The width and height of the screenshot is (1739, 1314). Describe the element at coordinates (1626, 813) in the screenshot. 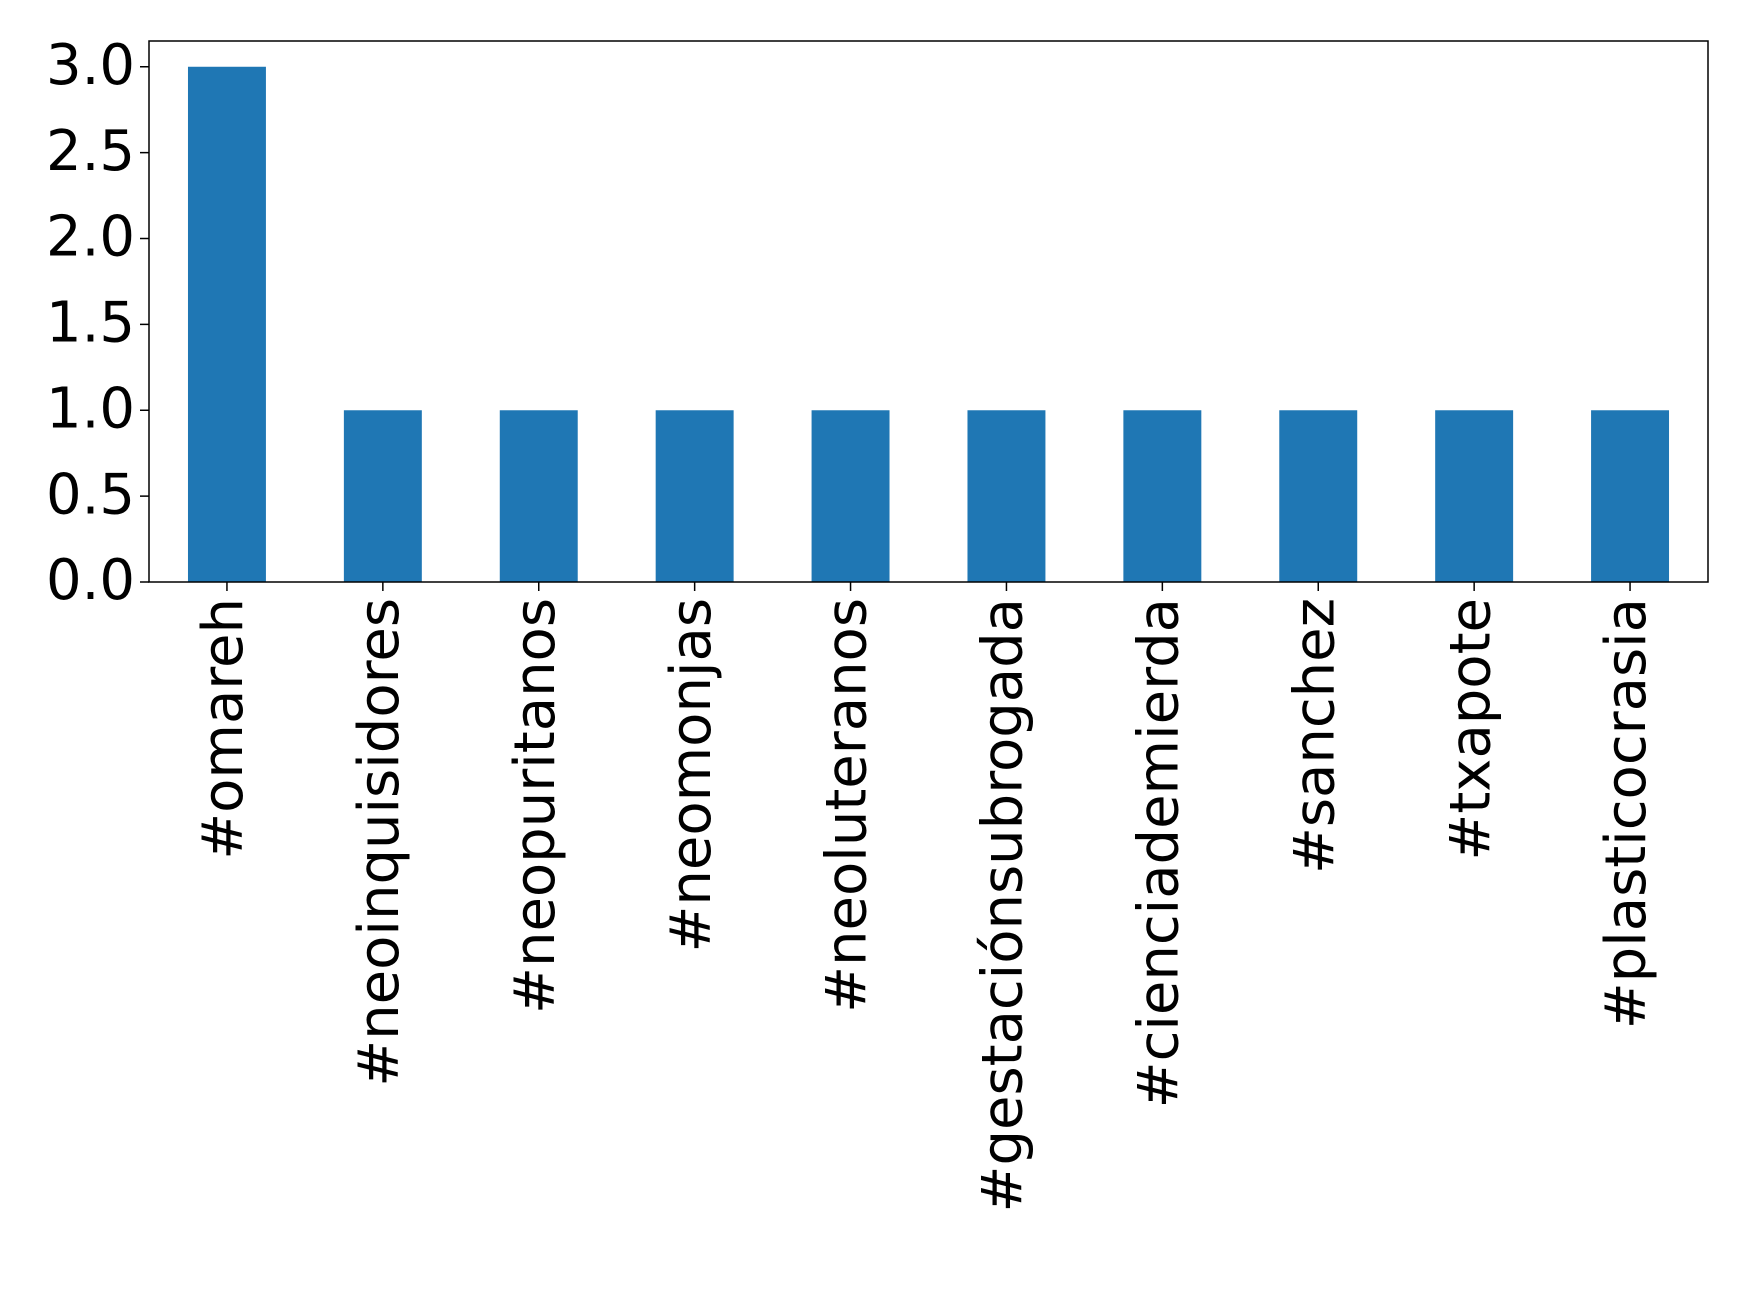

I see `x-tick-label: #plasticocrasia` at that location.